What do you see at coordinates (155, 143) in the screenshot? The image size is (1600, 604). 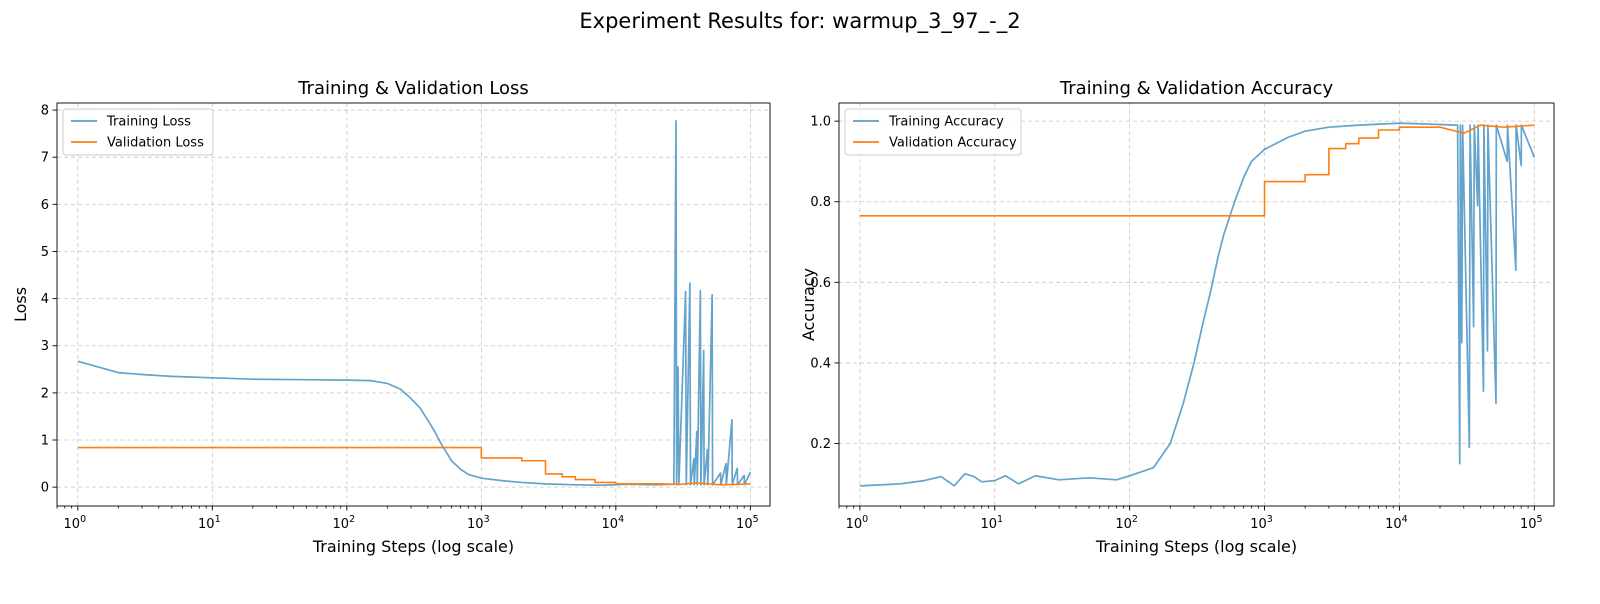 I see `legend-label: Validation Loss` at bounding box center [155, 143].